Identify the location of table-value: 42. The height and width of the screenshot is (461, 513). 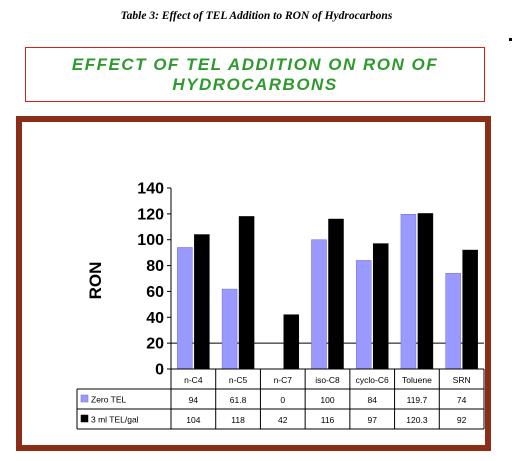
(283, 420).